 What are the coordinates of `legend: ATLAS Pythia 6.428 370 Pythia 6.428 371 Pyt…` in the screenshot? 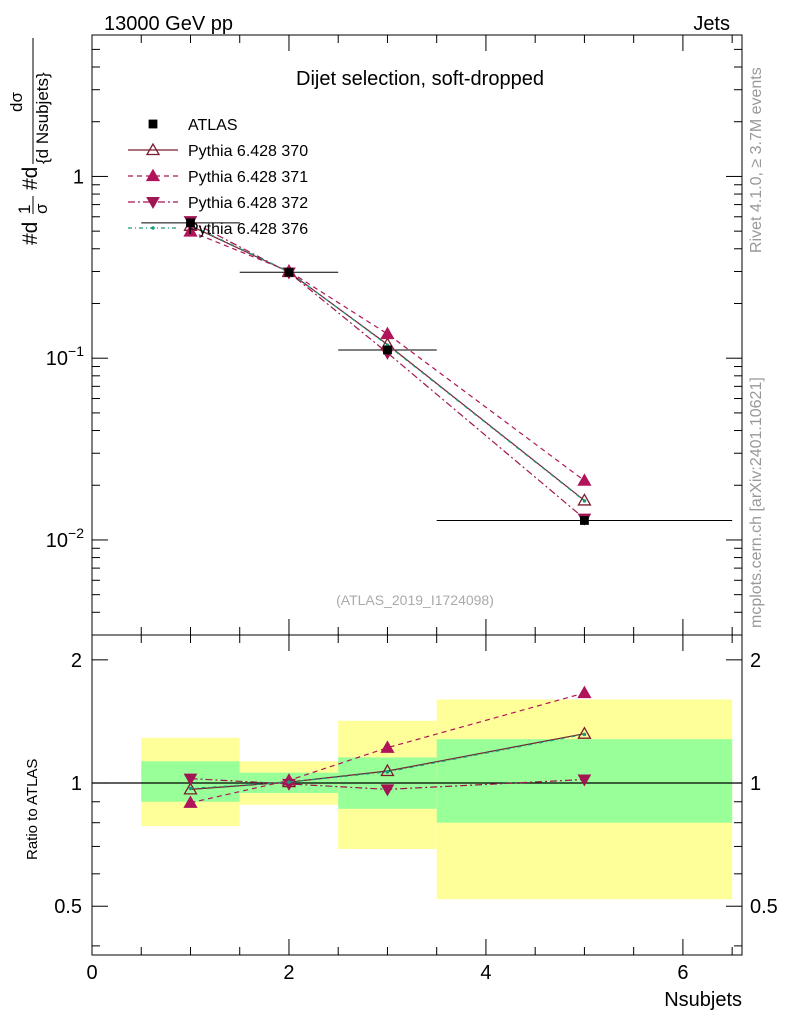 It's located at (218, 177).